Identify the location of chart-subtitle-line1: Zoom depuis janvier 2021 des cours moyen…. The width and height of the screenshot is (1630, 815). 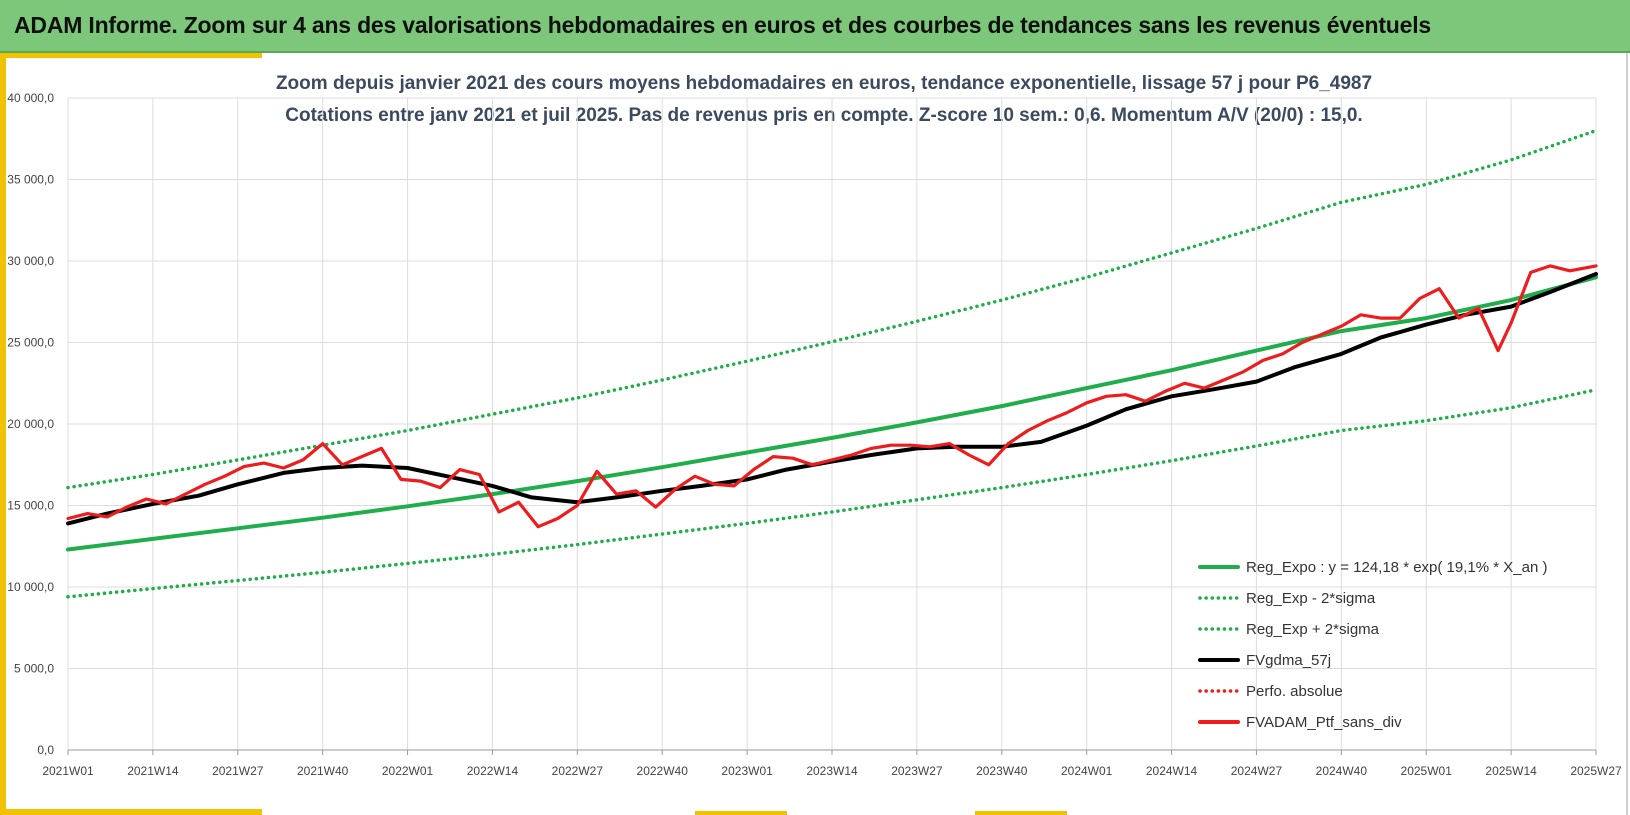
(824, 83).